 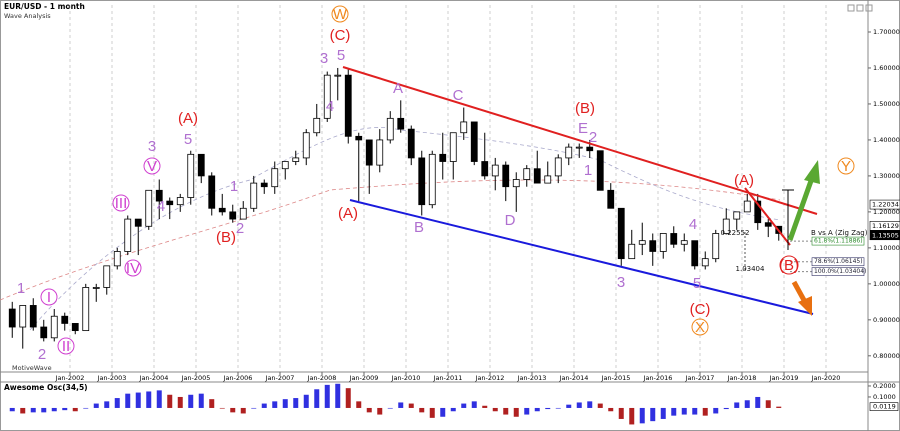 I want to click on price-label: 1.13505, so click(x=885, y=235).